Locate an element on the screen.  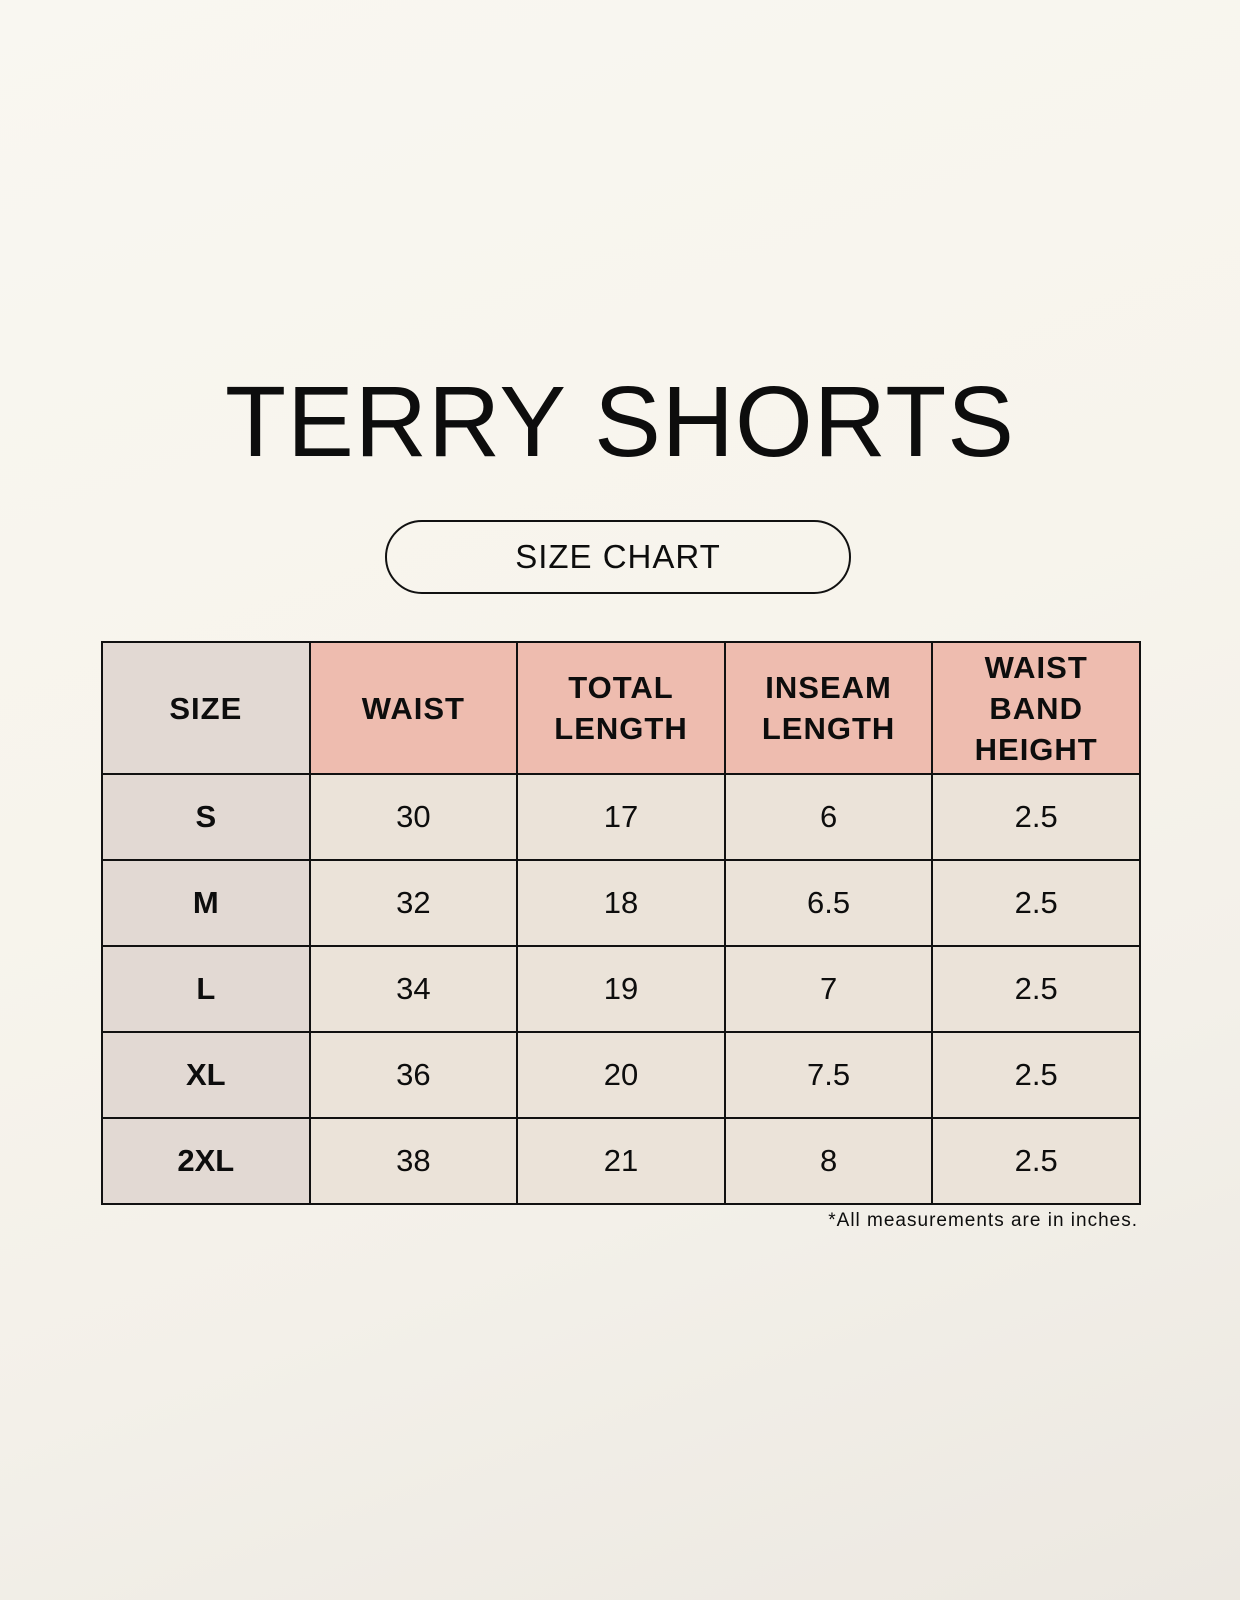
value-cell: 21 is located at coordinates (621, 1161).